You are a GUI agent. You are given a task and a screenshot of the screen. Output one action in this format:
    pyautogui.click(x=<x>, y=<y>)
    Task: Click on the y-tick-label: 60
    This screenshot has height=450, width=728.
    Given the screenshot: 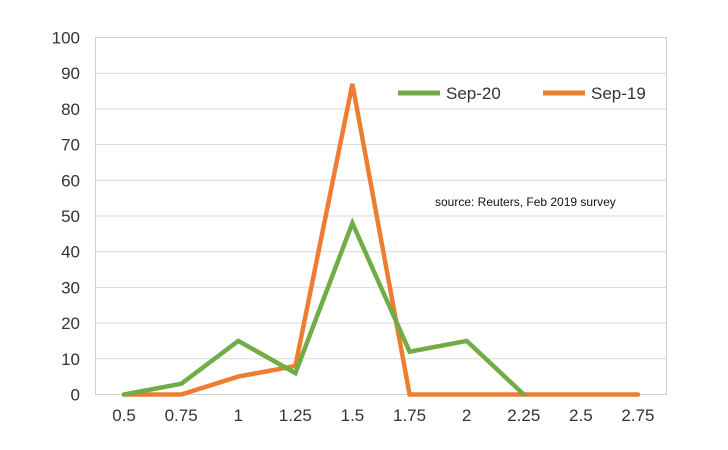 What is the action you would take?
    pyautogui.click(x=70, y=180)
    